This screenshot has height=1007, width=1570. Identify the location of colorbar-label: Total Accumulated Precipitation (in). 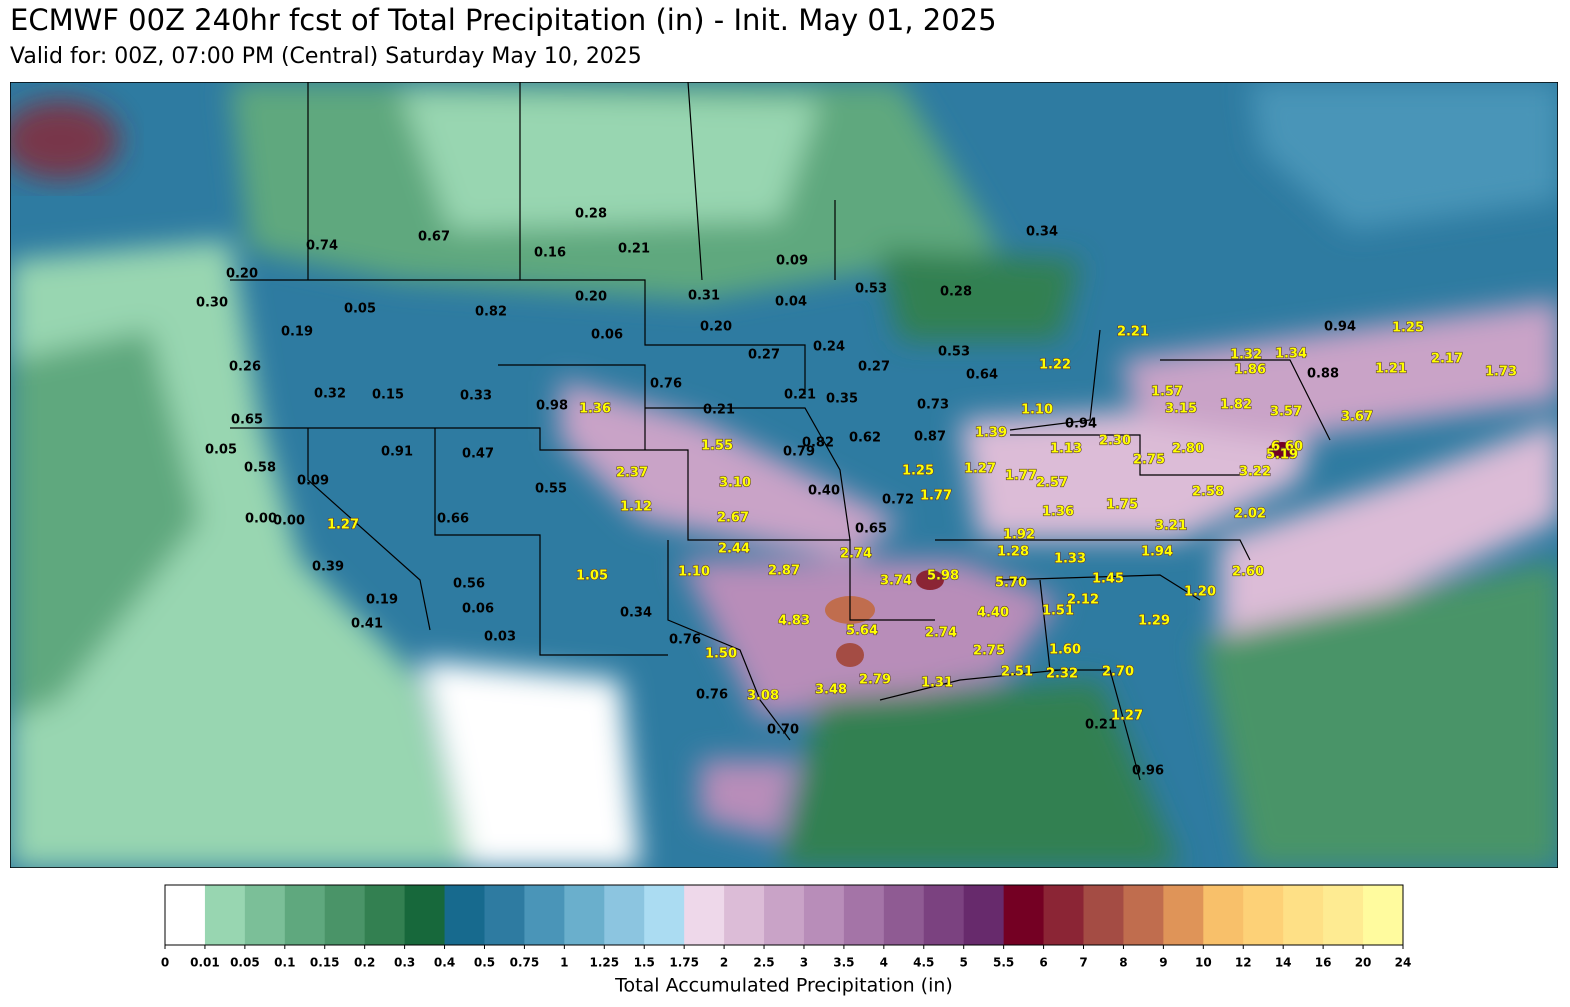
(783, 986).